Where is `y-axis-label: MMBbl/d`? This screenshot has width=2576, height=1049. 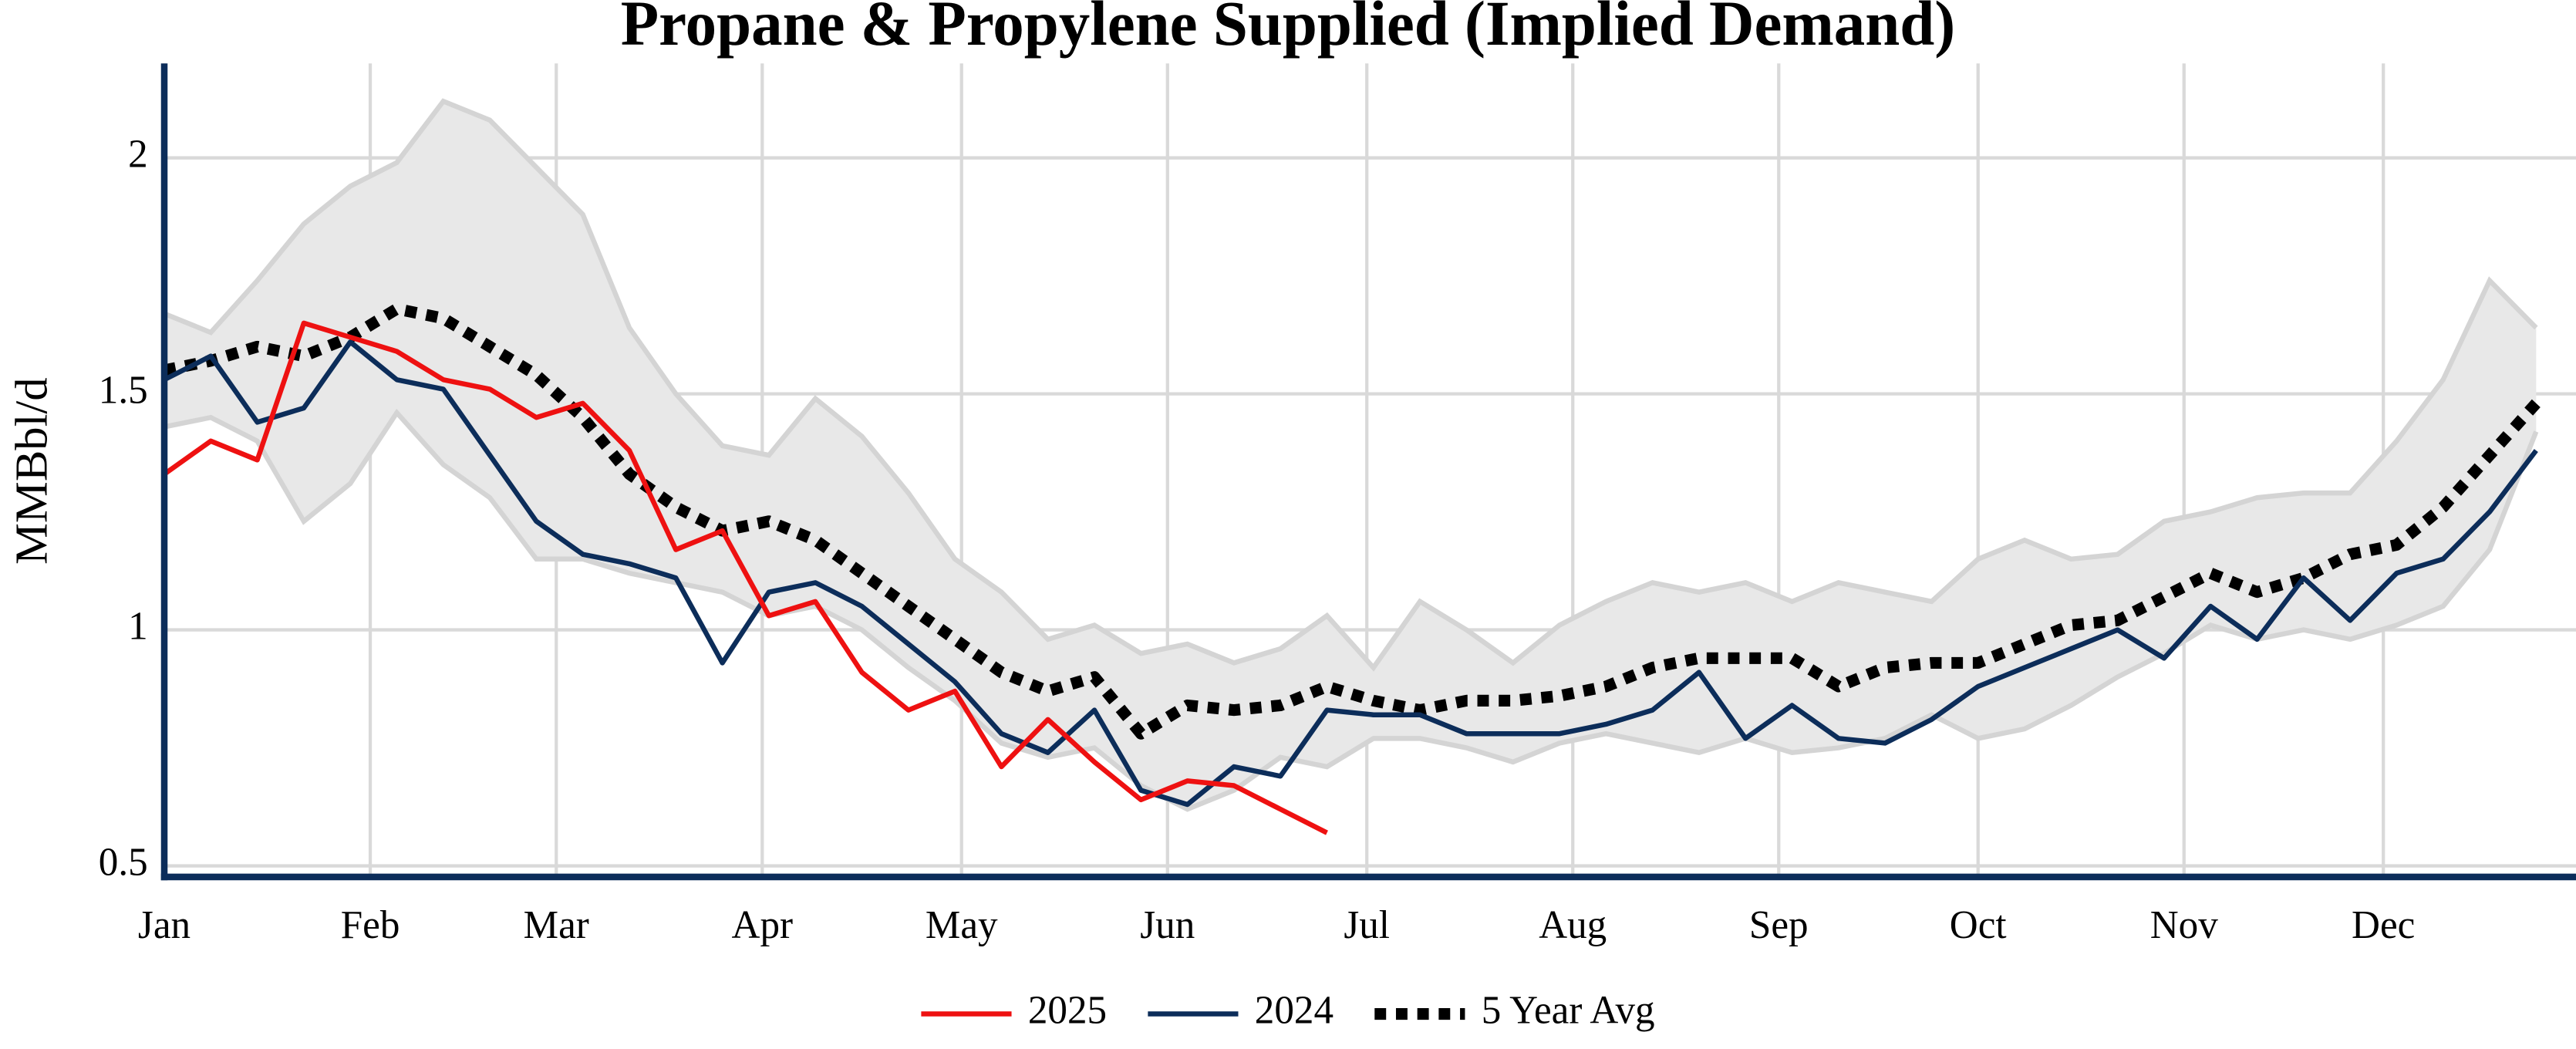
y-axis-label: MMBbl/d is located at coordinates (31, 471).